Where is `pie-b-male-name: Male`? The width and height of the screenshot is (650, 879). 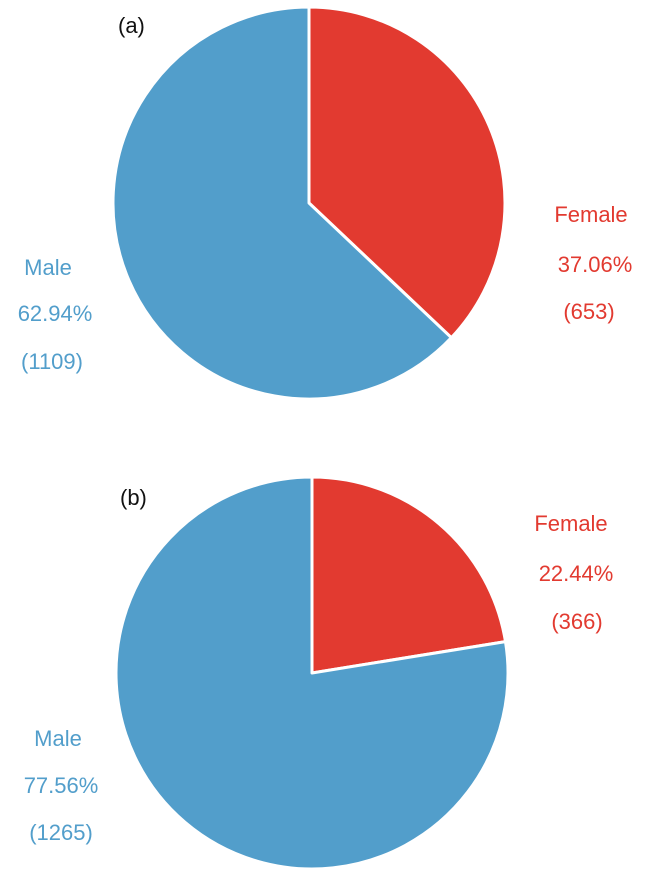 pie-b-male-name: Male is located at coordinates (58, 738).